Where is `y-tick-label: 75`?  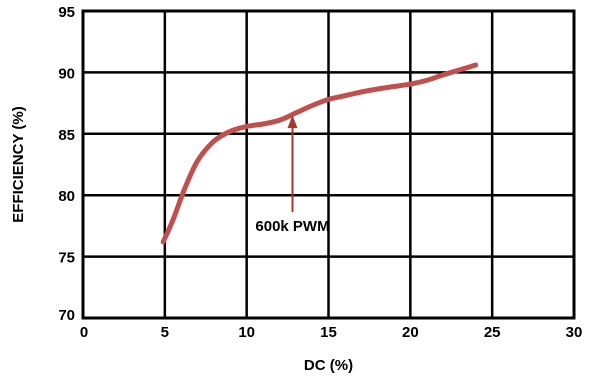 y-tick-label: 75 is located at coordinates (66, 258).